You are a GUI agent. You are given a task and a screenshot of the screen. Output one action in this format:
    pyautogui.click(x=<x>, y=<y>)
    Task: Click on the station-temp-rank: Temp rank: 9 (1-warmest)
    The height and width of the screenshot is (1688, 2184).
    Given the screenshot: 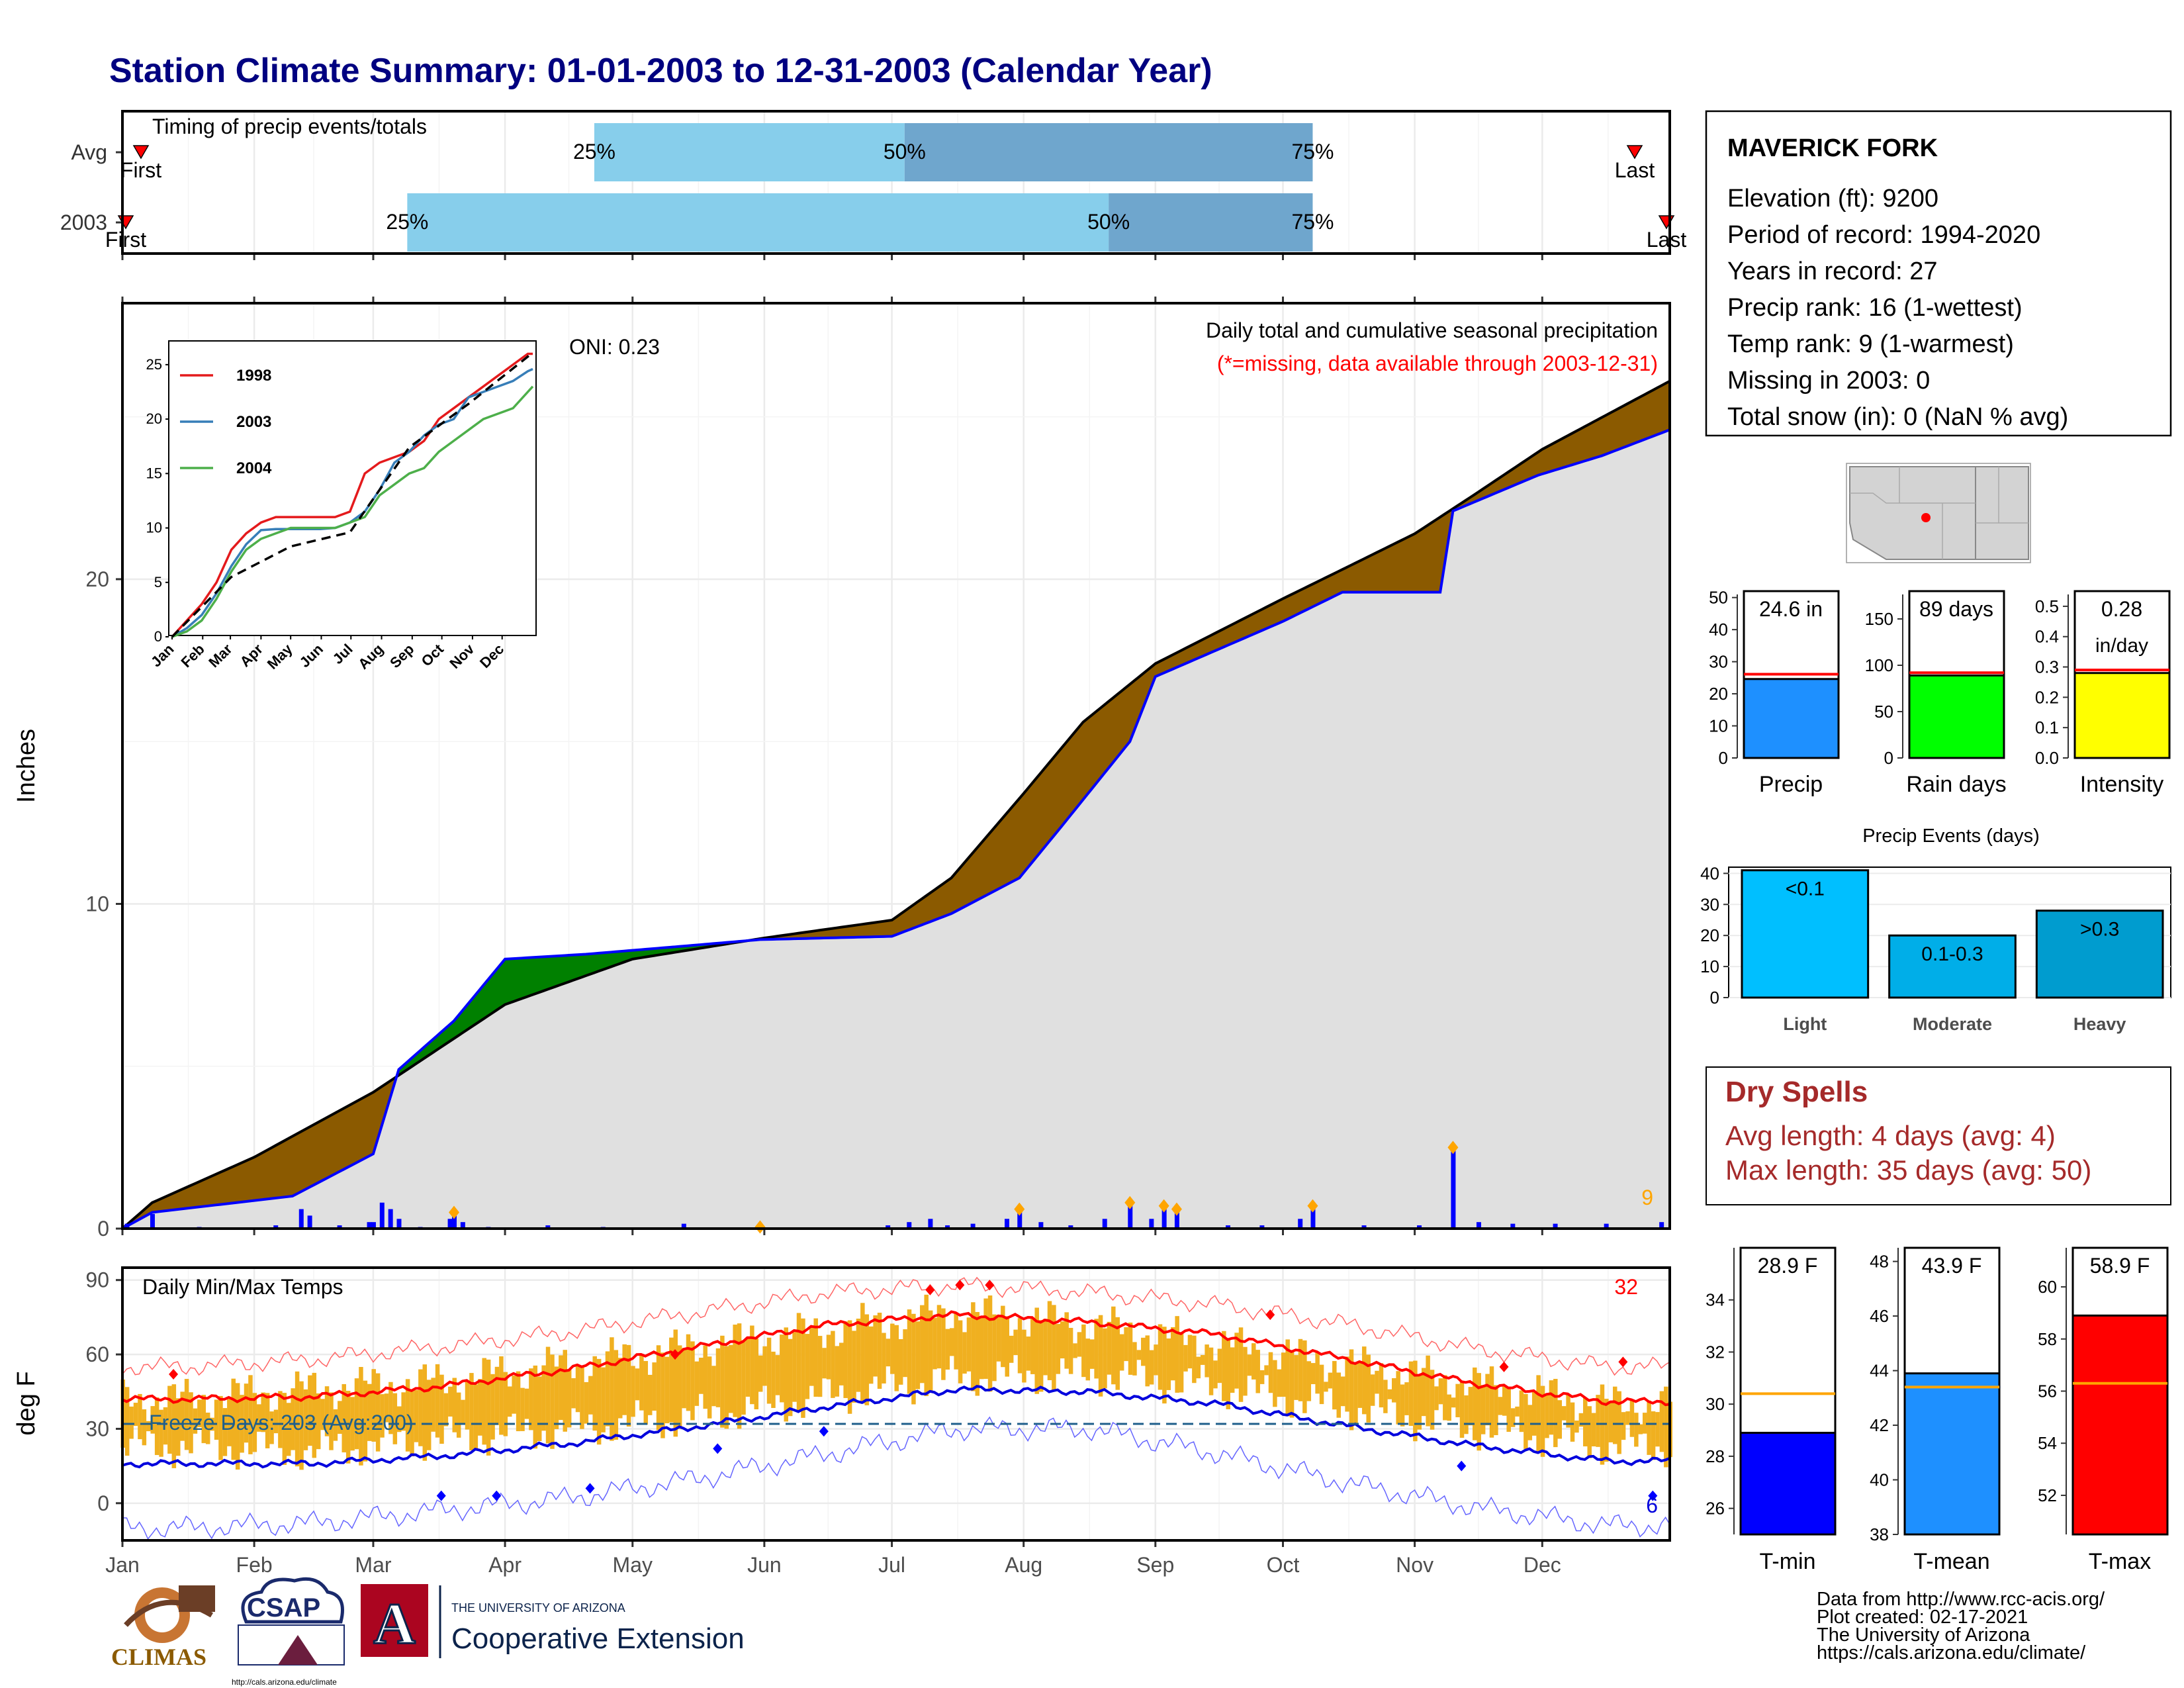 What is the action you would take?
    pyautogui.click(x=1871, y=344)
    